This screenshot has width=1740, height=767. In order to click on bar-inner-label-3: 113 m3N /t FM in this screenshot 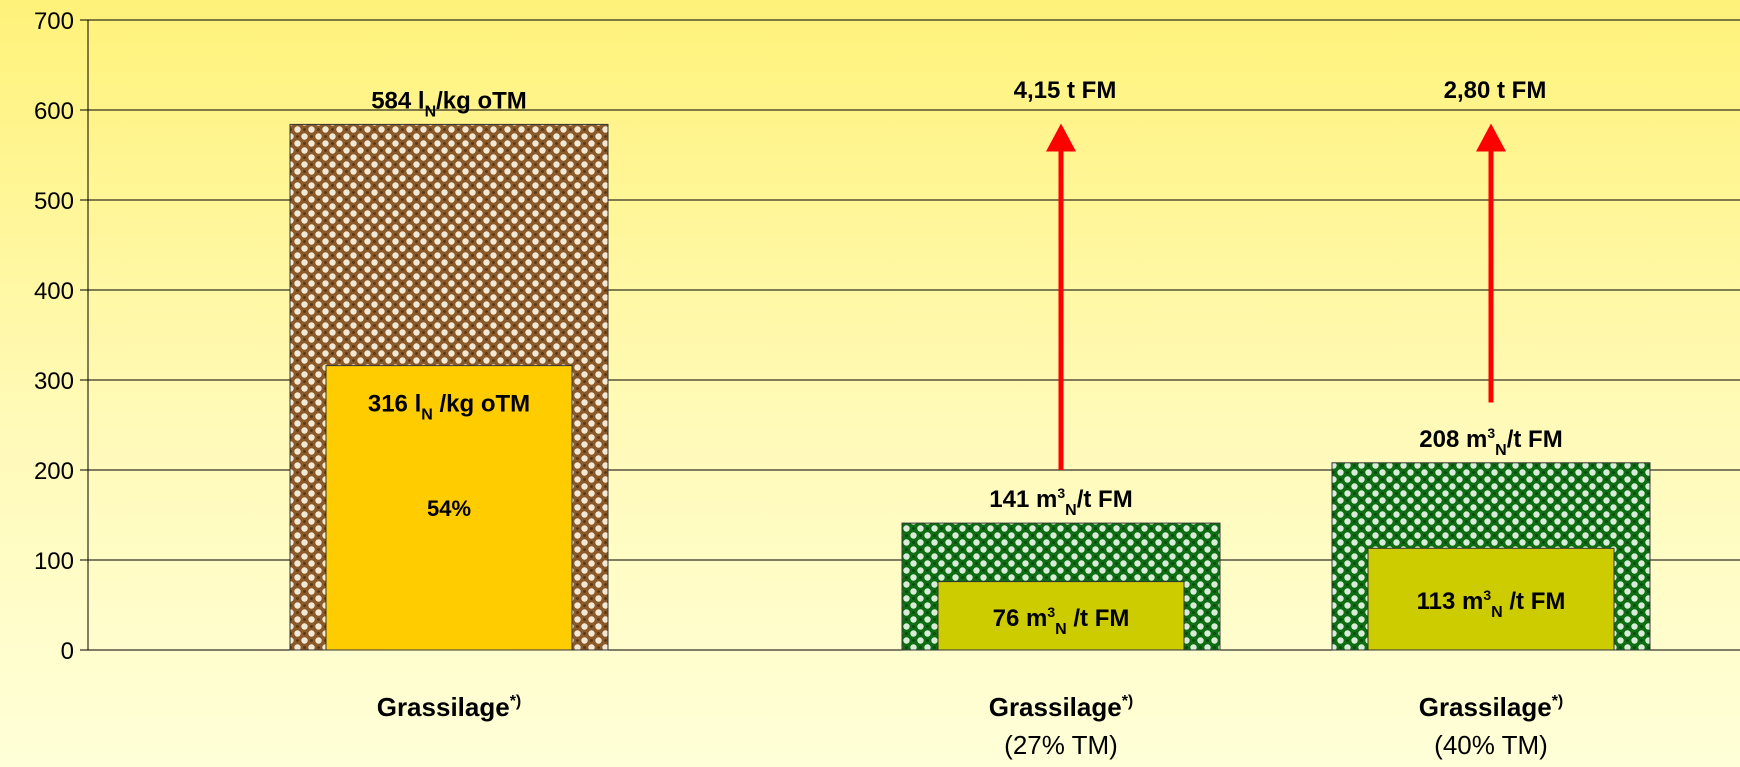, I will do `click(1491, 604)`.